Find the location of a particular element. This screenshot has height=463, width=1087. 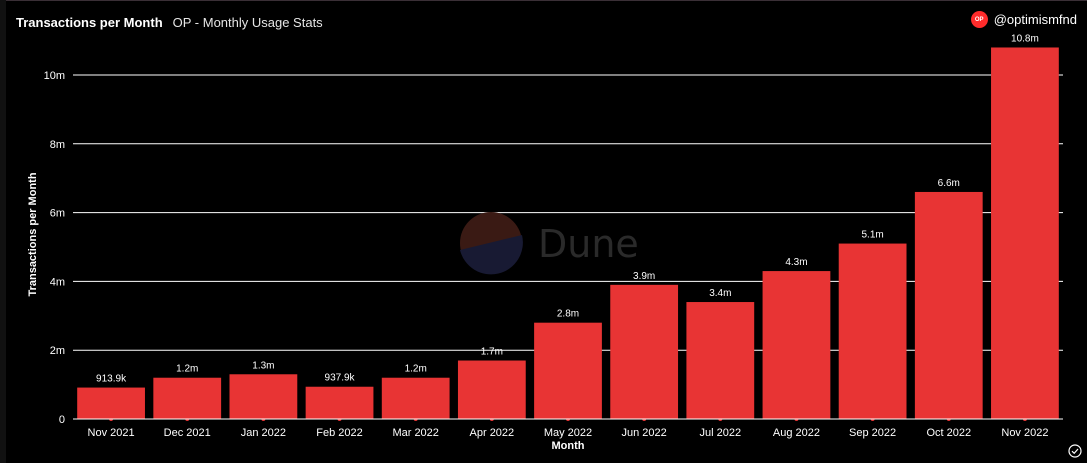

dune-watermark: Dune is located at coordinates (549, 243).